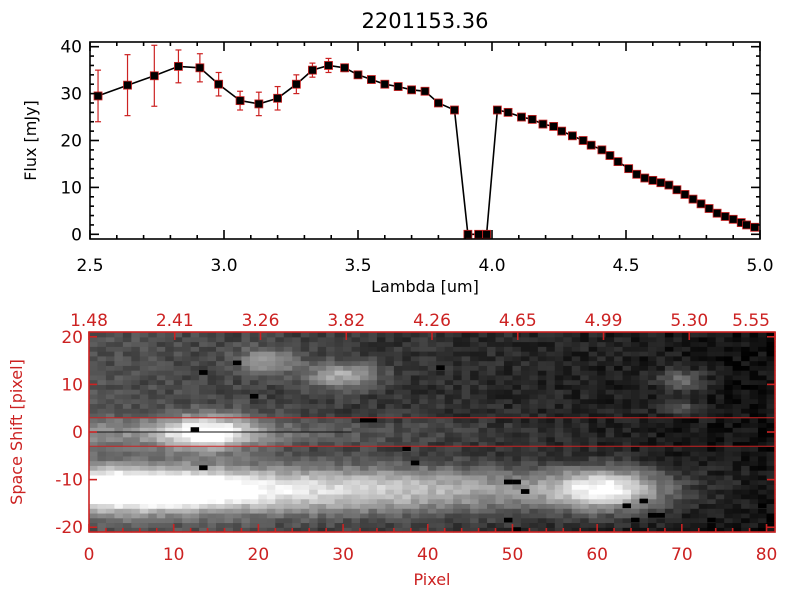 The width and height of the screenshot is (800, 600). I want to click on spectrum-y-axis-label: Flux [mJy], so click(30, 140).